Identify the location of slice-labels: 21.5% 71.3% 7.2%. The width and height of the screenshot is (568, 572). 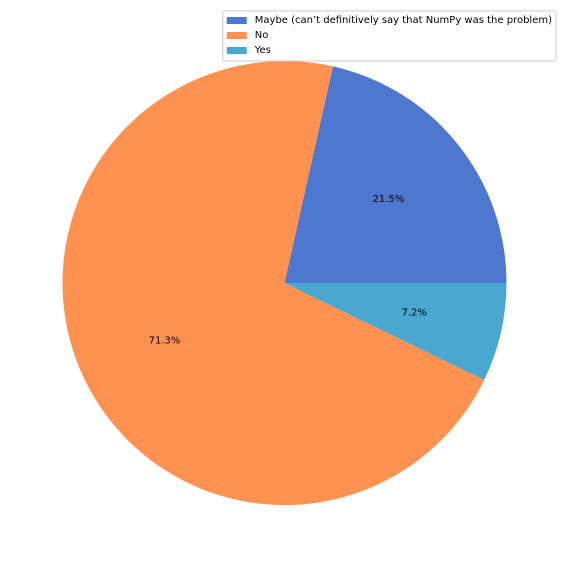
(288, 270).